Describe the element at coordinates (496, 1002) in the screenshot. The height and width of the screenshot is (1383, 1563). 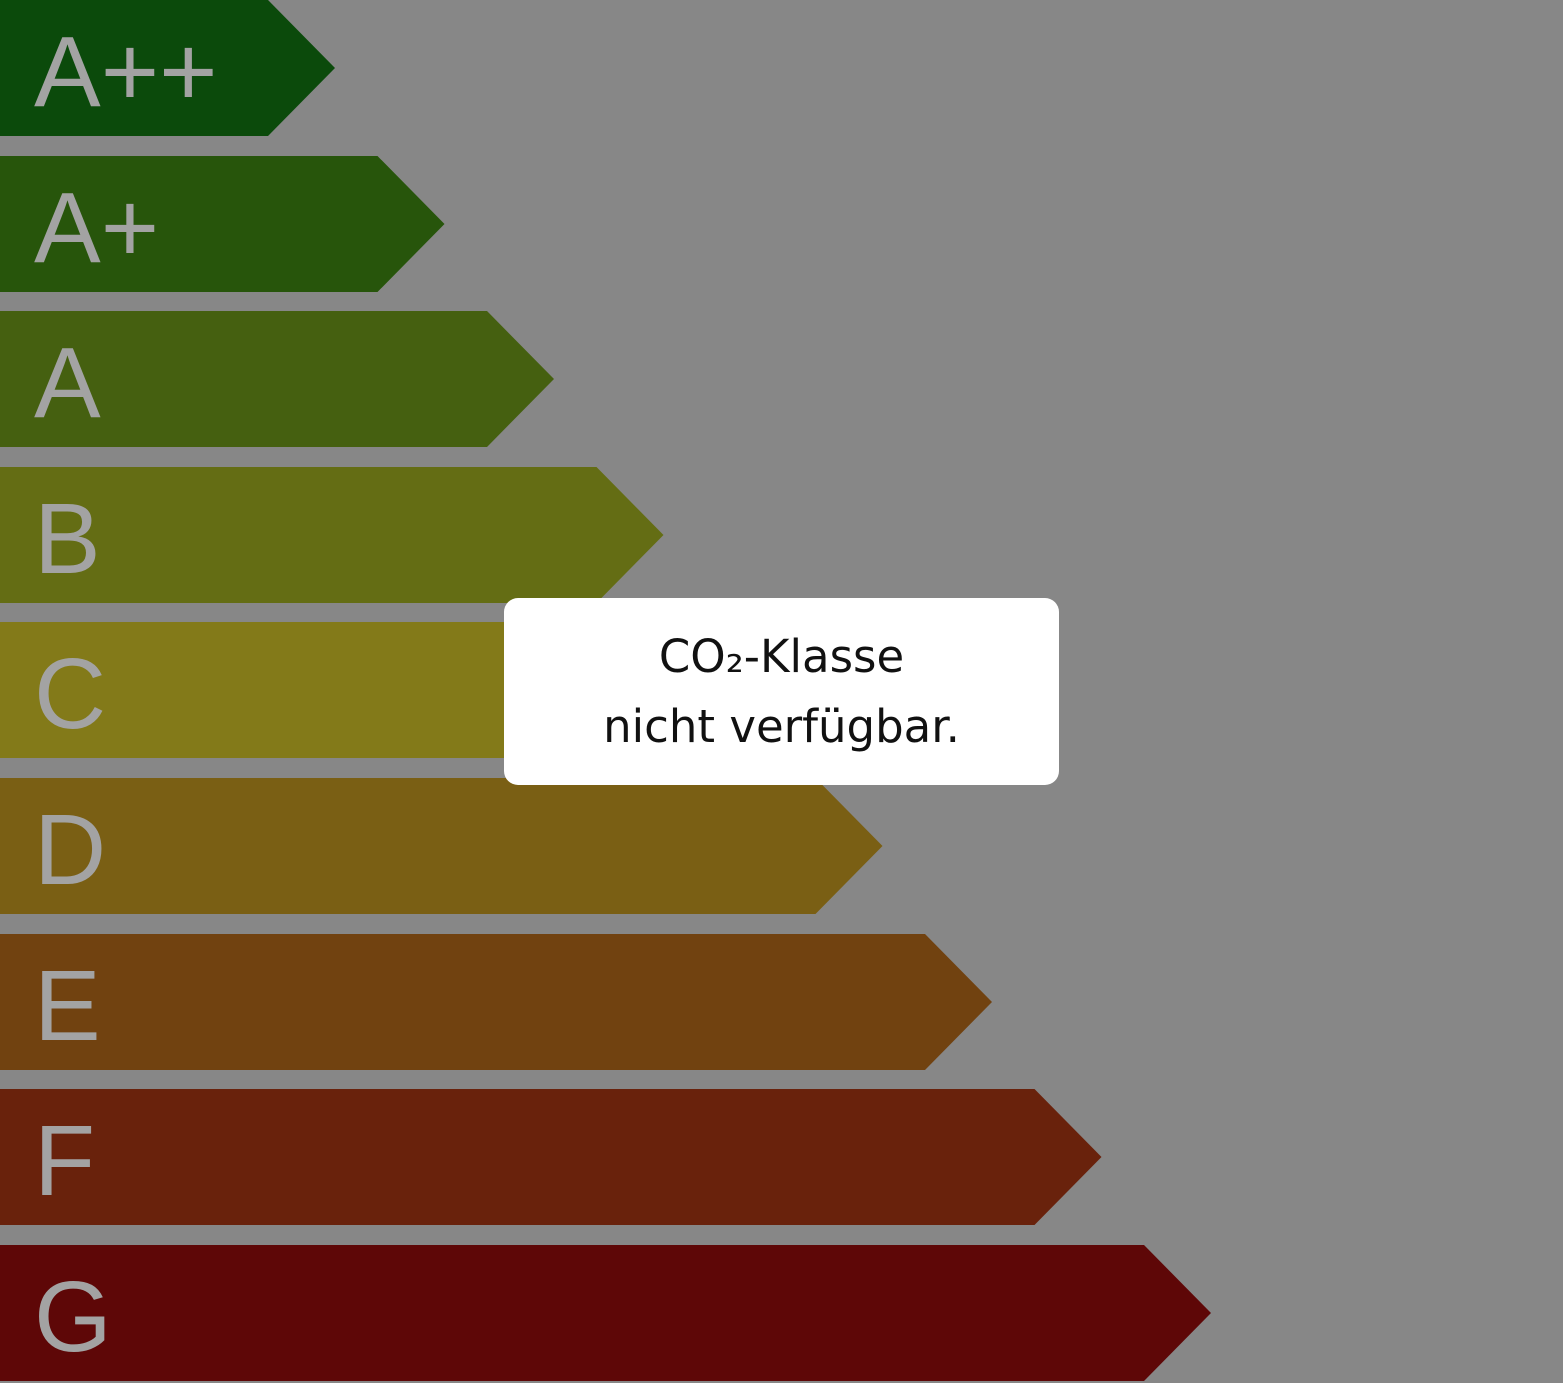
I see `energy-class-arrow-e` at that location.